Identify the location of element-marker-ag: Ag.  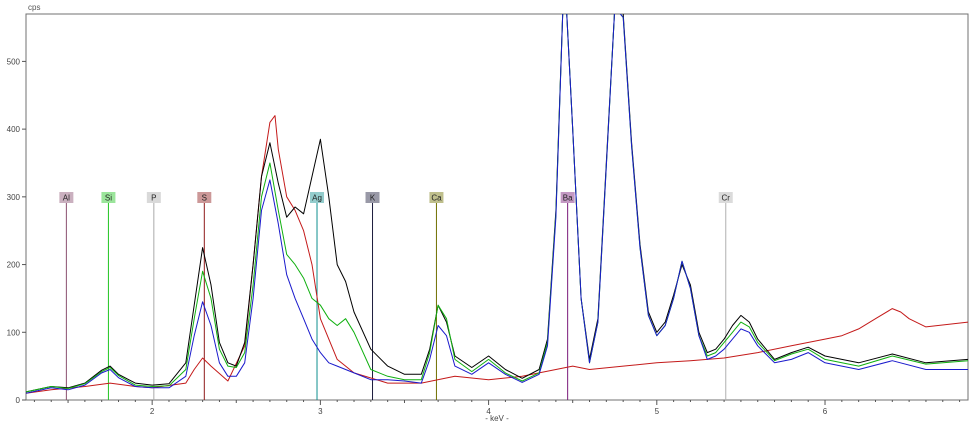
(317, 197).